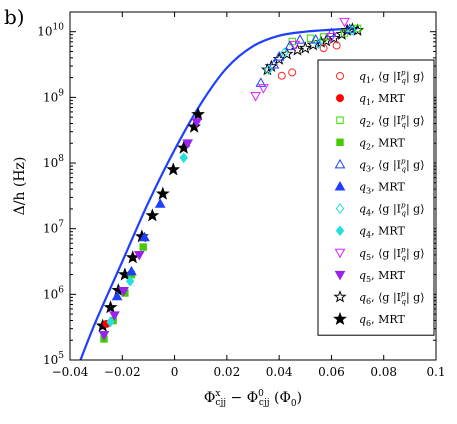 The width and height of the screenshot is (457, 424). What do you see at coordinates (20, 186) in the screenshot?
I see `y-axis-label: Δ/h (Hz)` at bounding box center [20, 186].